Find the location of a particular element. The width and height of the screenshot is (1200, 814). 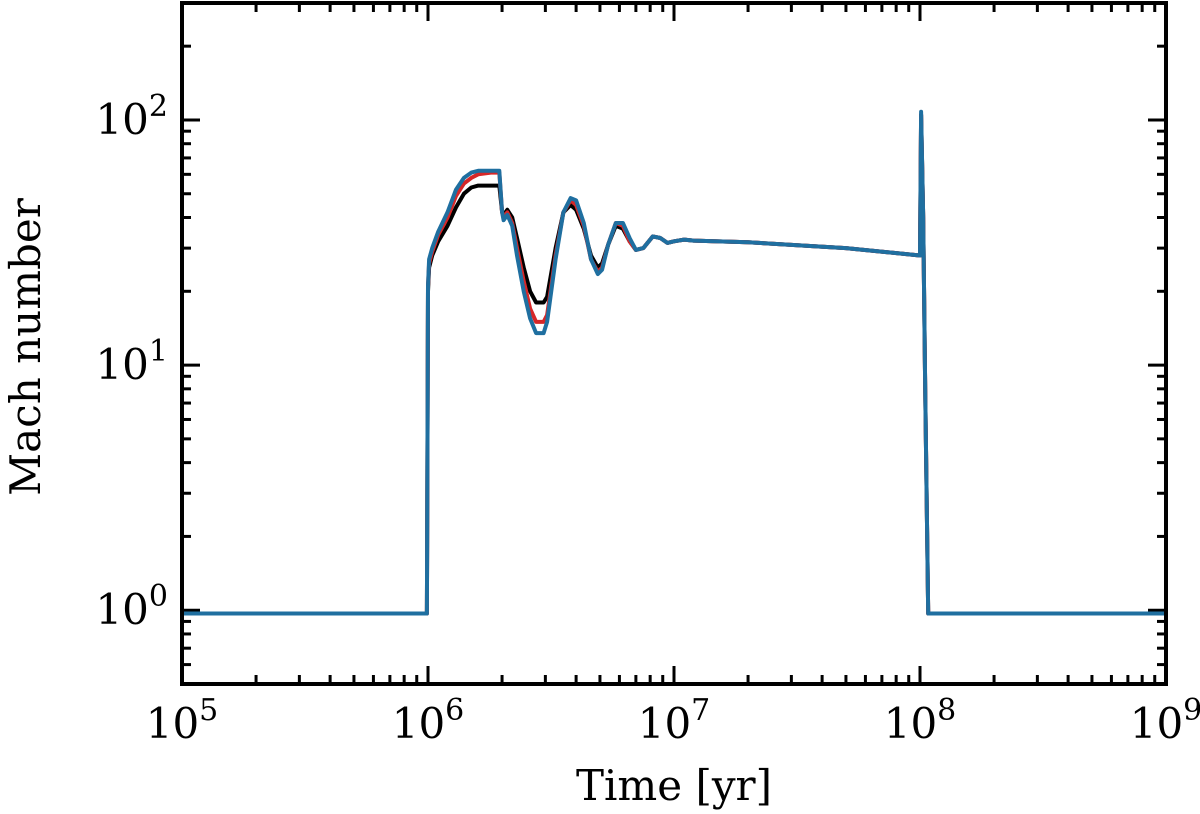

x-tick-label: 109 is located at coordinates (1165, 720).